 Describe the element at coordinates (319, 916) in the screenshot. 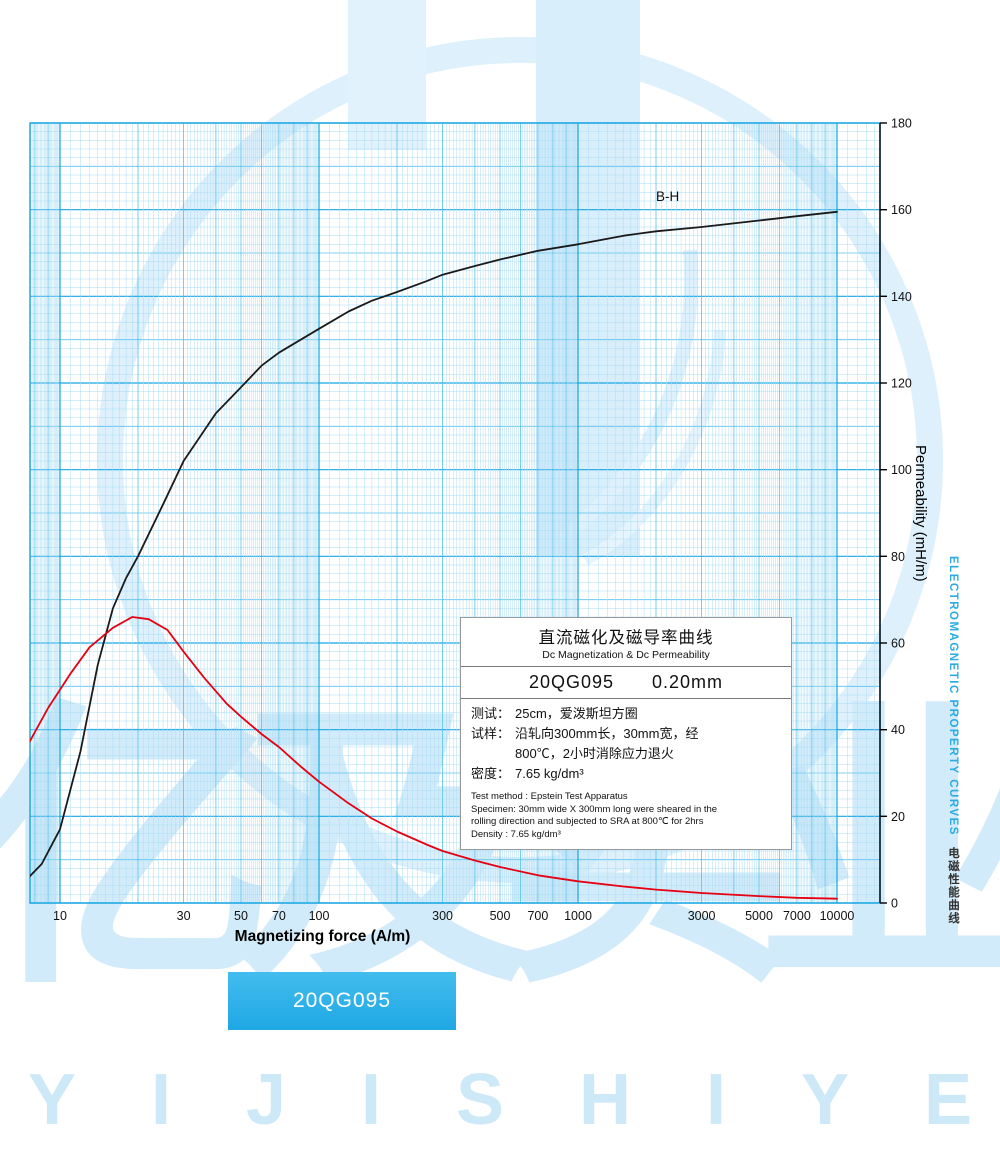

I see `x-tick-label: 100` at that location.